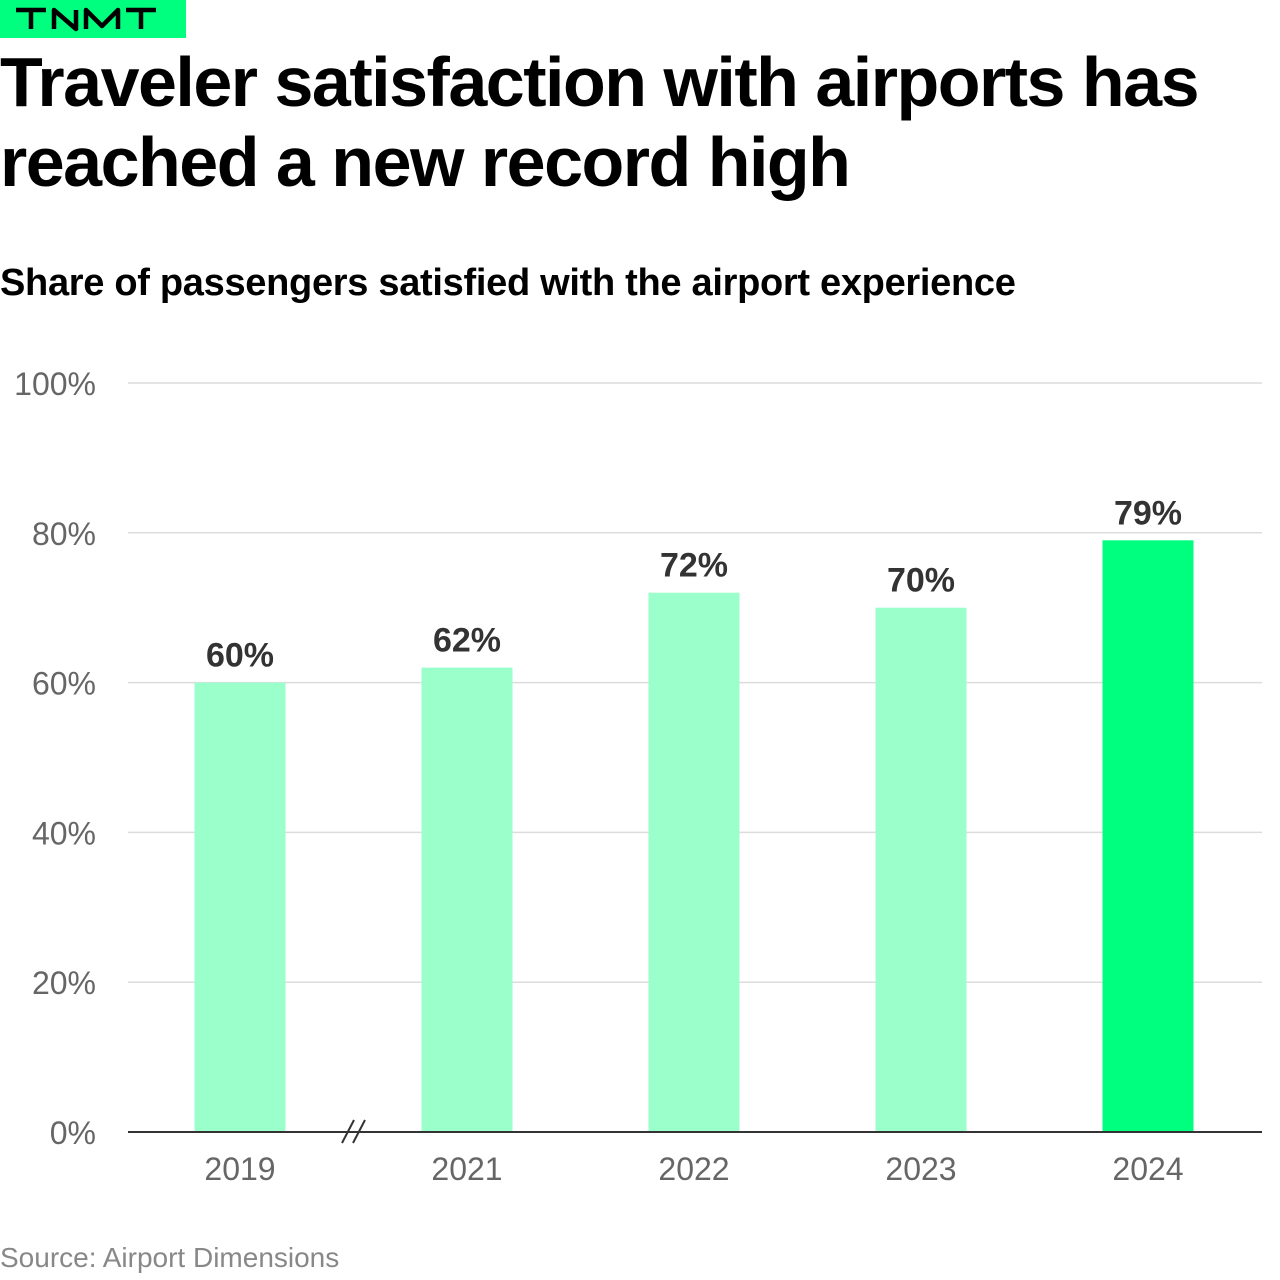 This screenshot has height=1280, width=1280. Describe the element at coordinates (240, 907) in the screenshot. I see `bar-2019` at that location.